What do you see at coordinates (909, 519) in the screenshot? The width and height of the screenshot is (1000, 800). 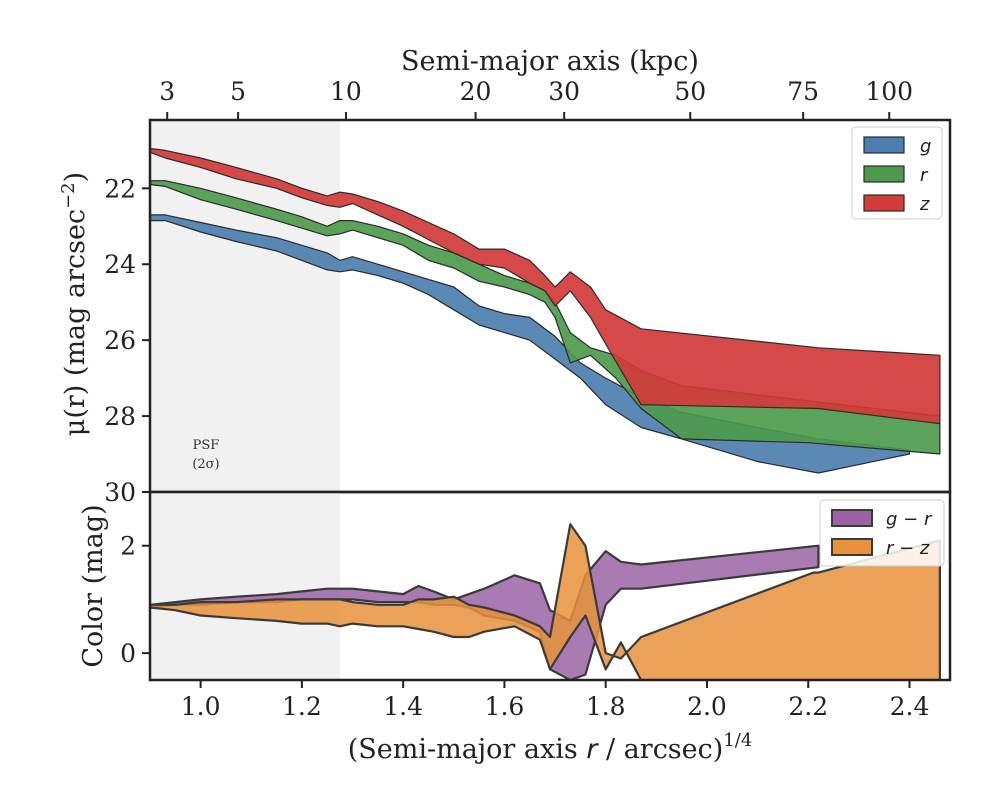 I see `color-legend-label: g − r` at bounding box center [909, 519].